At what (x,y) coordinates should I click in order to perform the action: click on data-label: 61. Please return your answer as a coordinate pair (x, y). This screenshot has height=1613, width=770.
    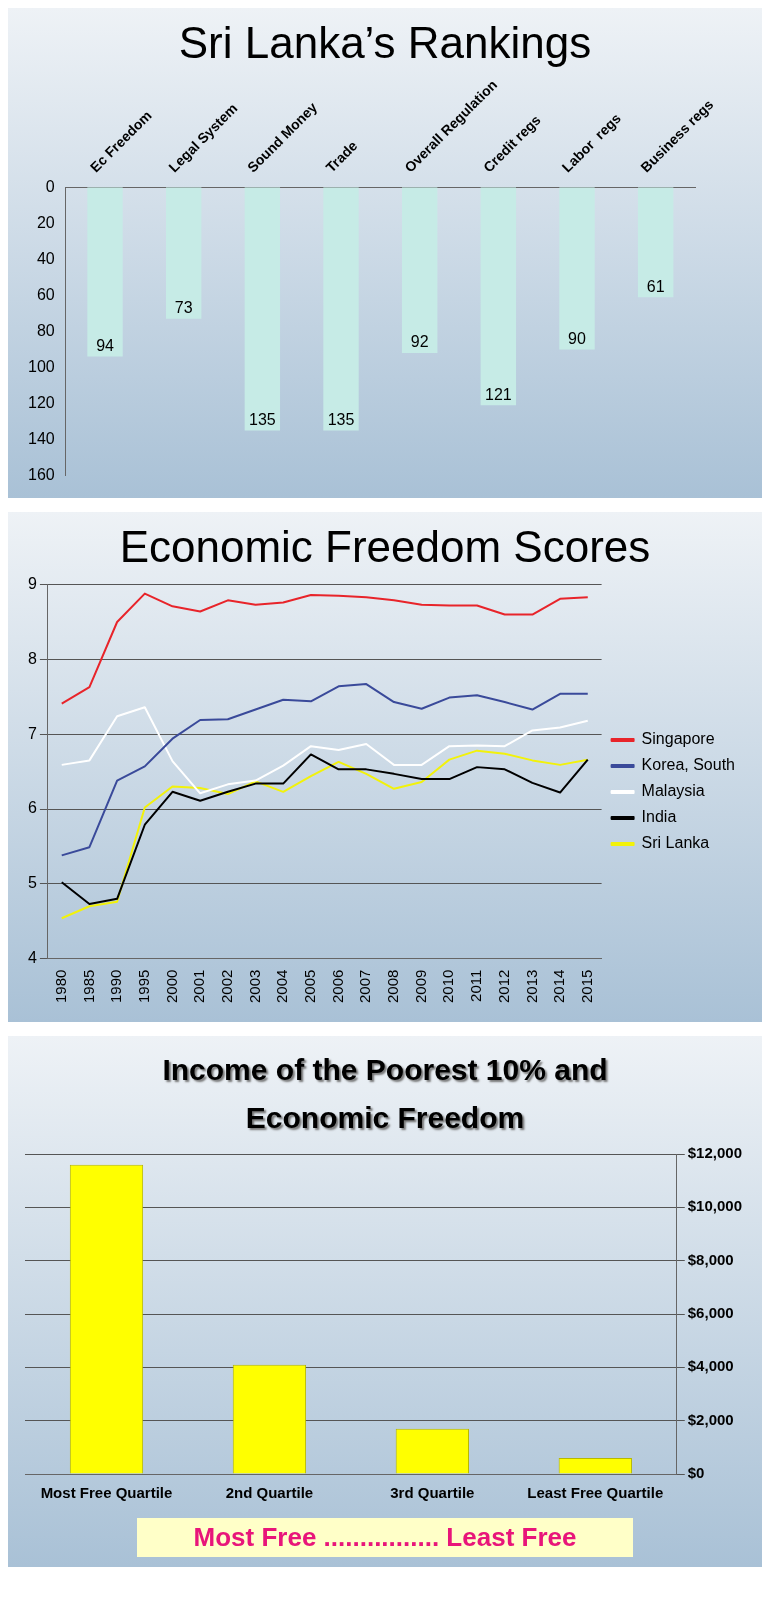
    Looking at the image, I should click on (655, 286).